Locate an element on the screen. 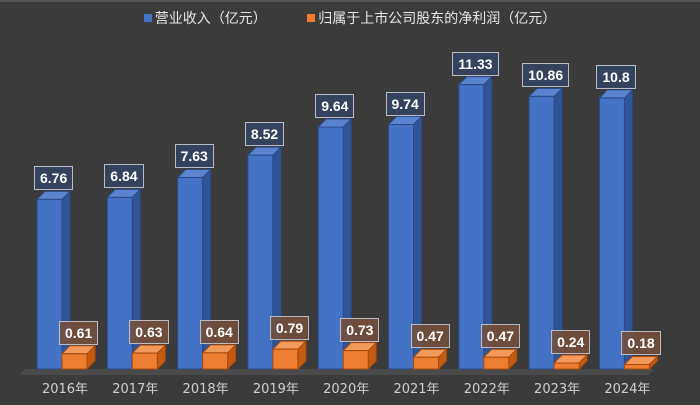 This screenshot has width=700, height=405. legend-item-revenue: 营业收入（亿元） is located at coordinates (205, 18).